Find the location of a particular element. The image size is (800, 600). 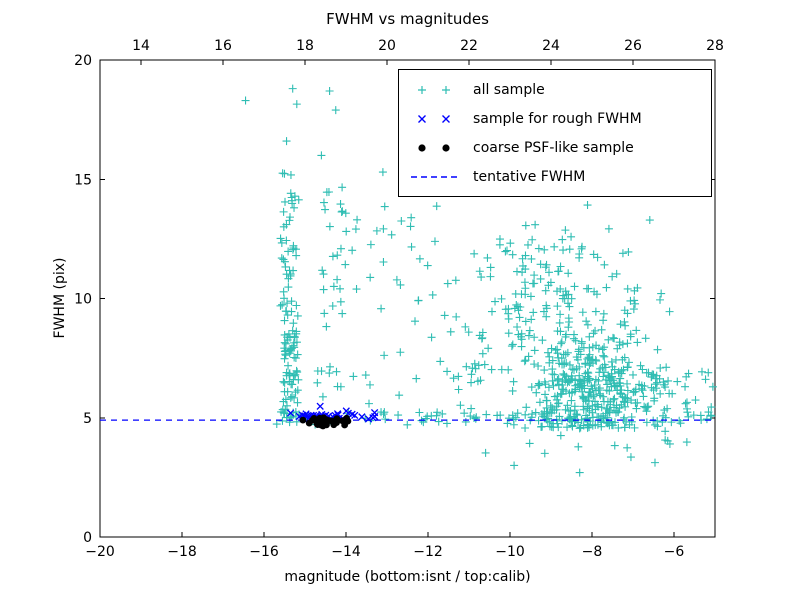

legend-label-tentative-fwhm: tentative FWHM is located at coordinates (529, 176).